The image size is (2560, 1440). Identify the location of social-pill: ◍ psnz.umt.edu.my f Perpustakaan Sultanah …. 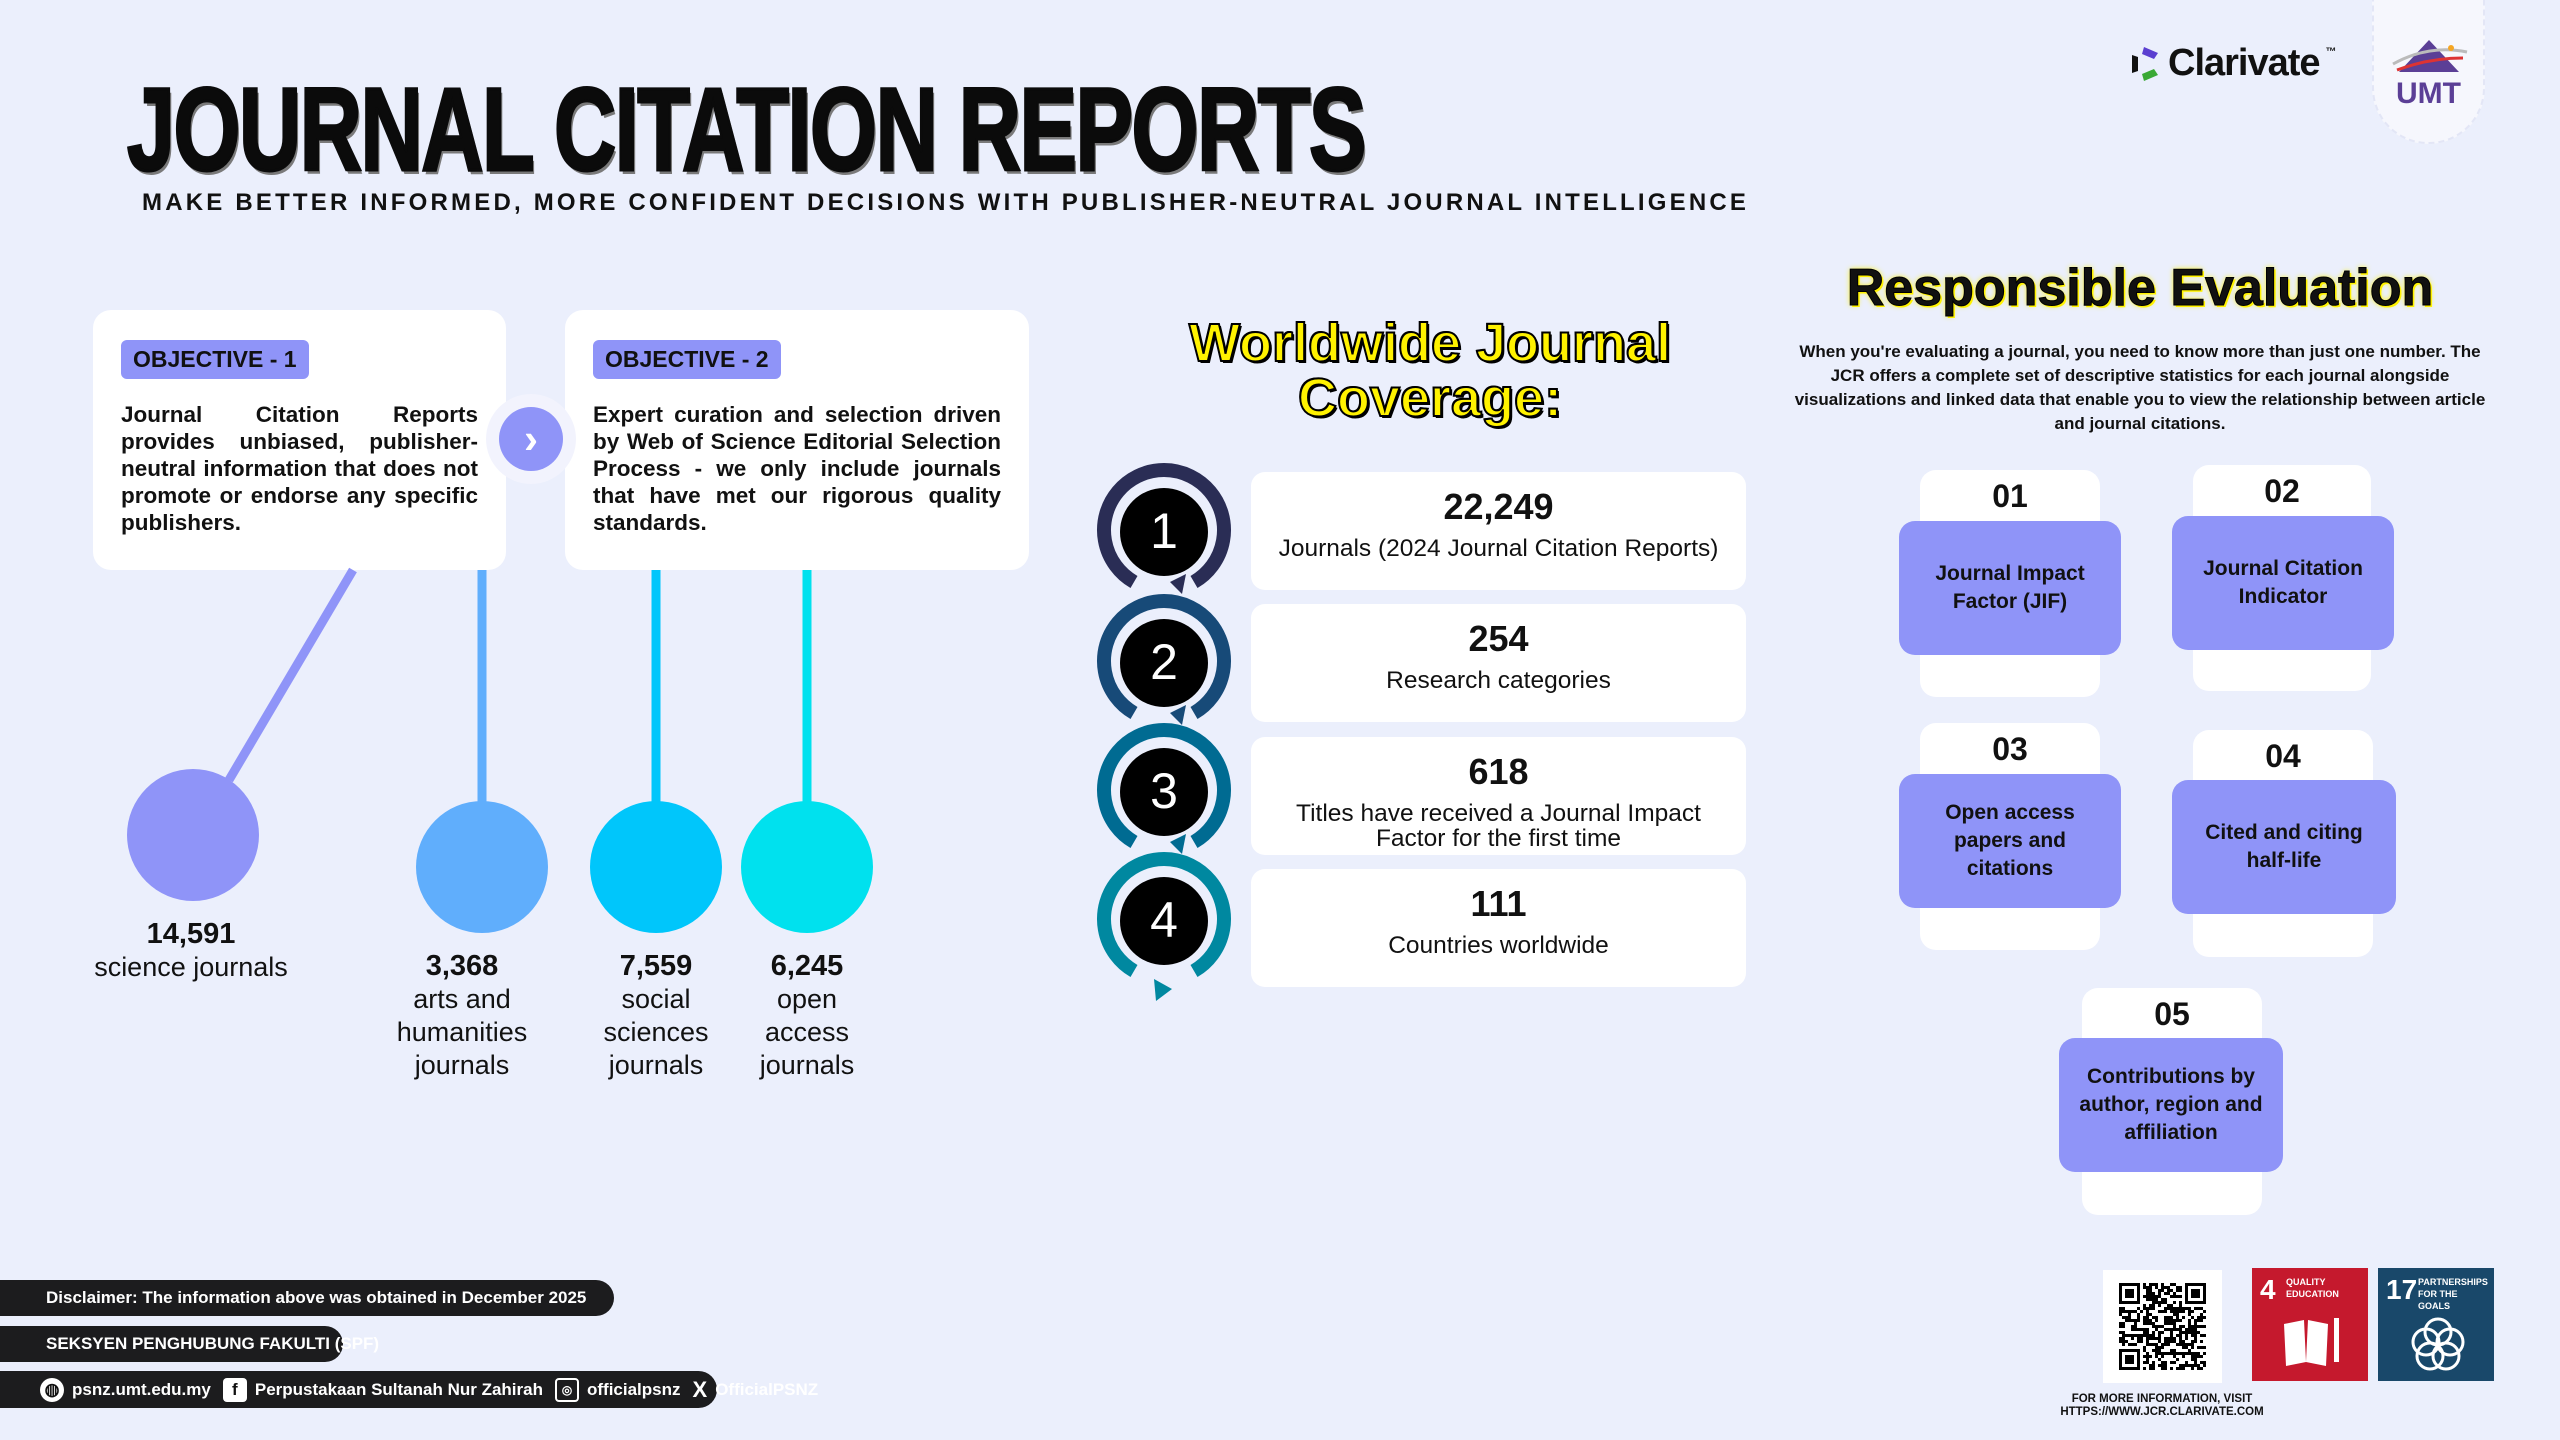
(409, 1389).